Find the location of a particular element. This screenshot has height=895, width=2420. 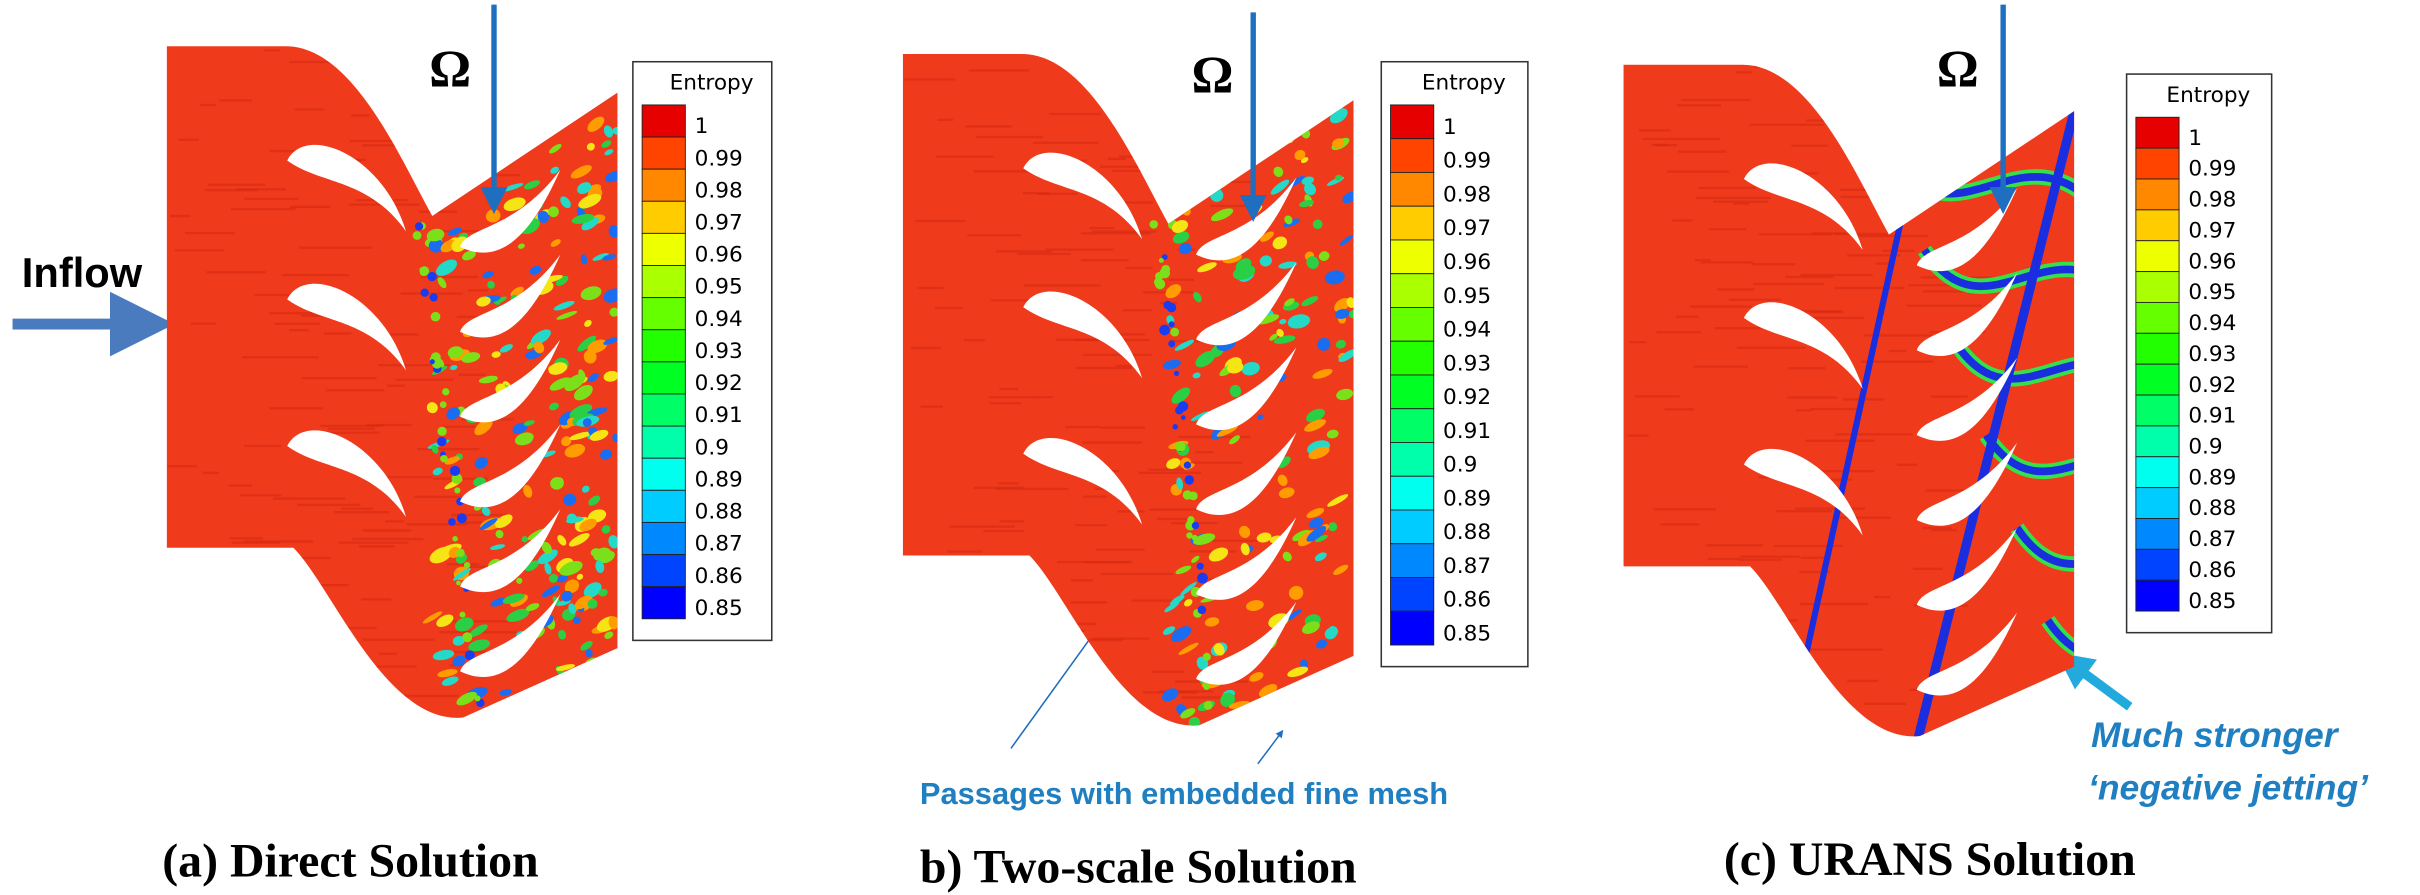

jetting-arrow is located at coordinates (2094, 681).